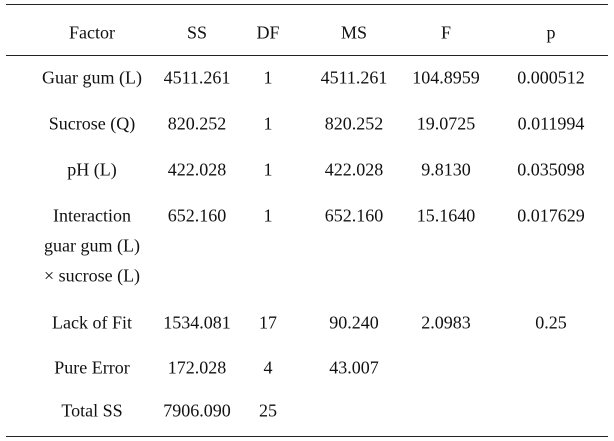  Describe the element at coordinates (354, 322) in the screenshot. I see `table-cell: 90.240` at that location.